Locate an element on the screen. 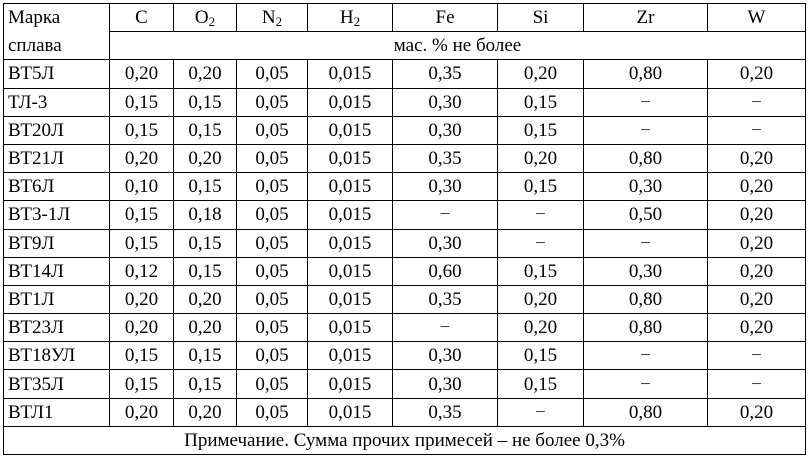  element-symbol: N is located at coordinates (268, 18).